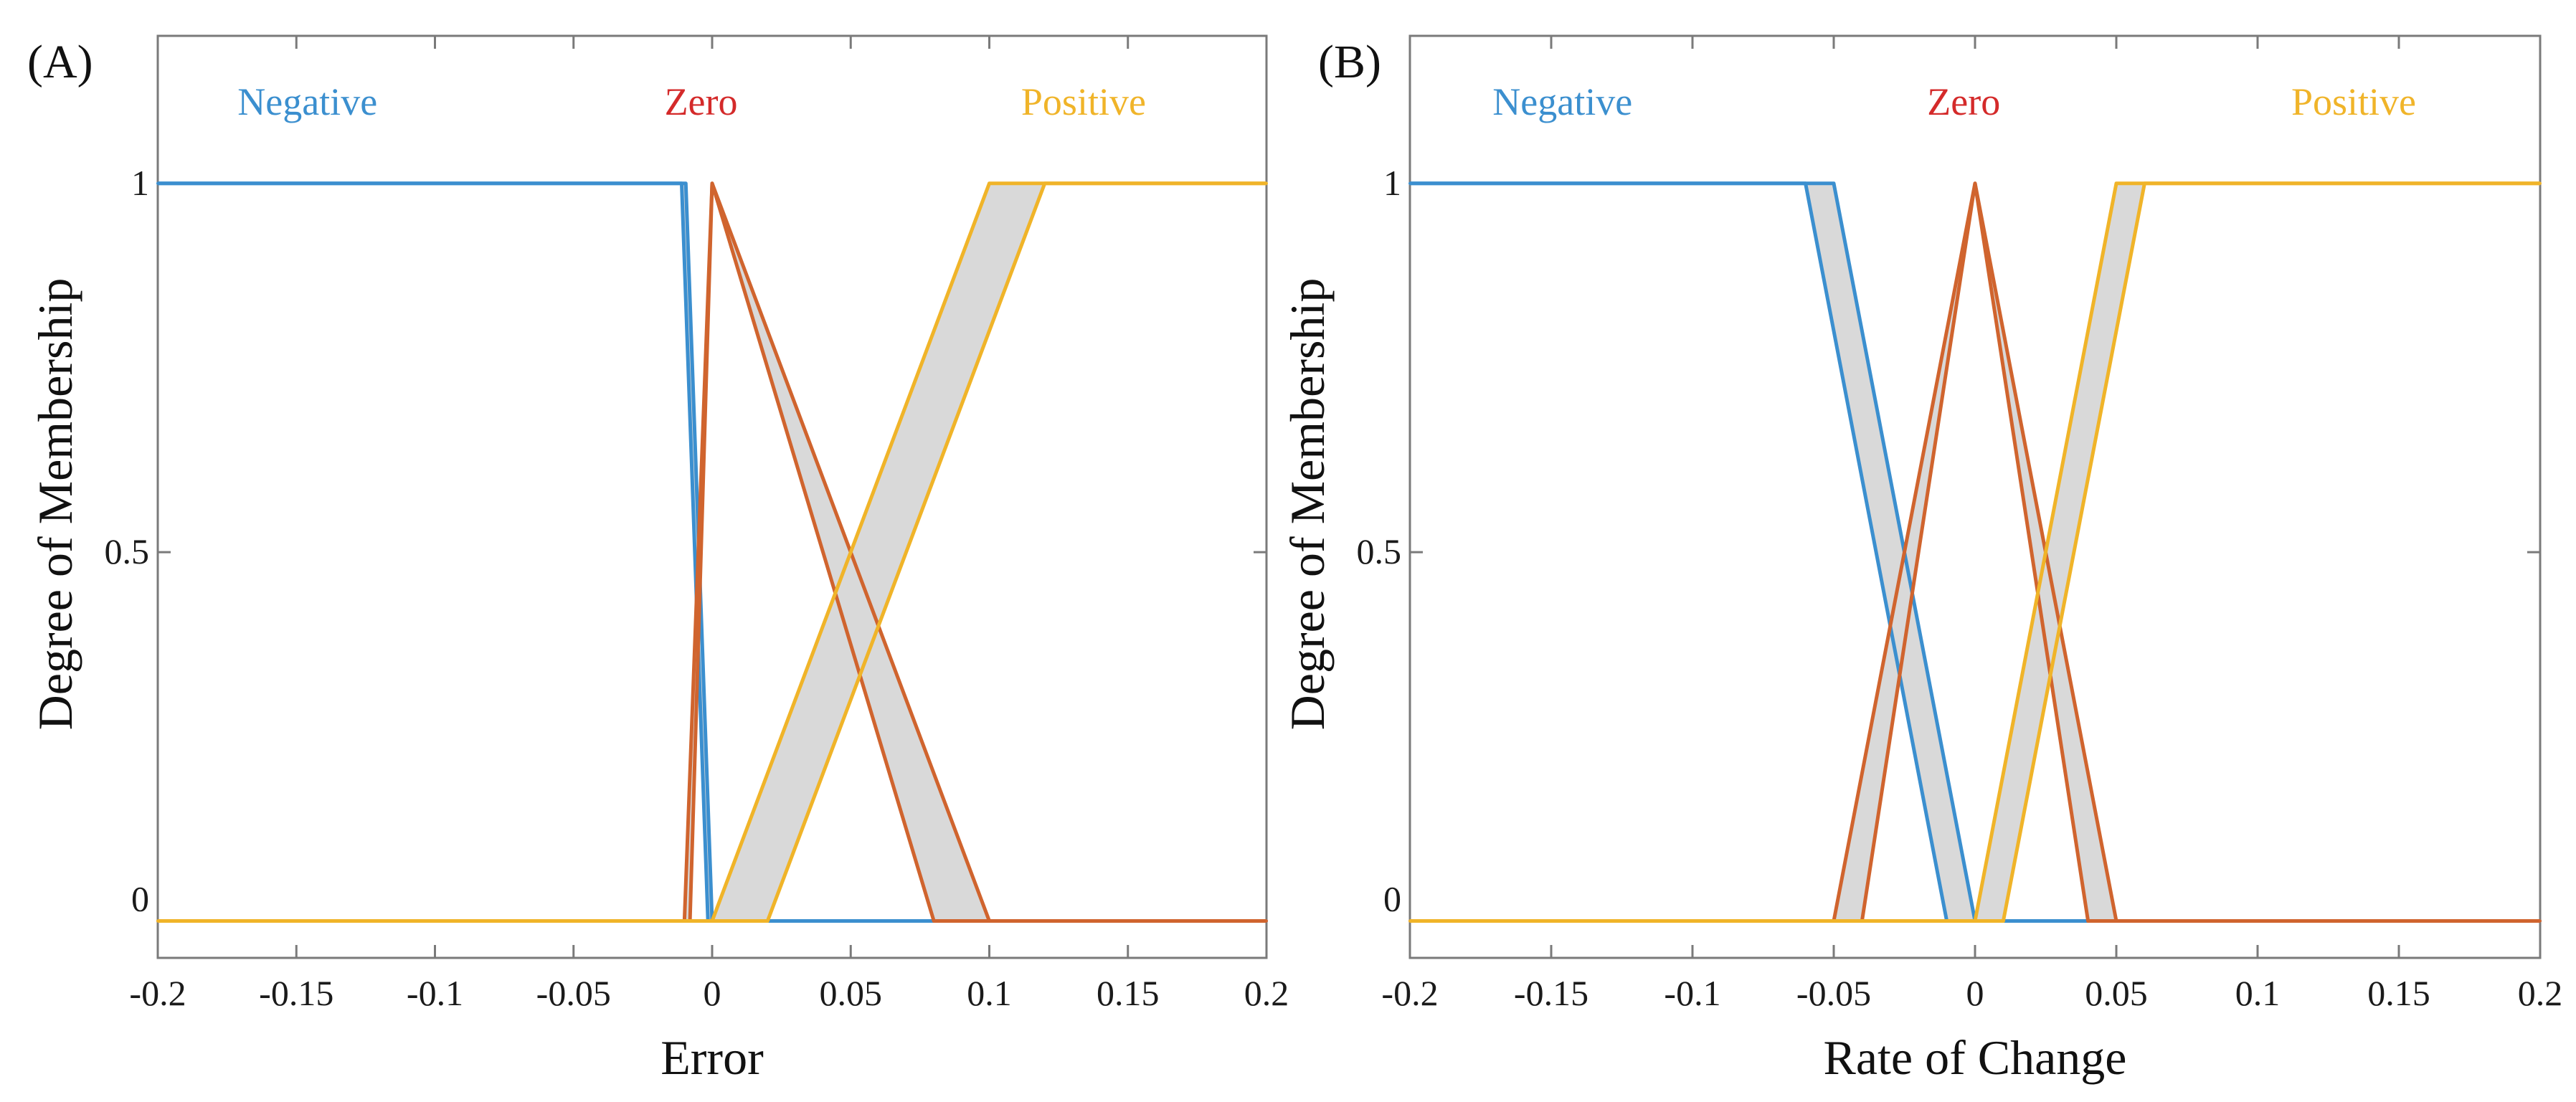  Describe the element at coordinates (60, 62) in the screenshot. I see `panel-label: (A)` at that location.